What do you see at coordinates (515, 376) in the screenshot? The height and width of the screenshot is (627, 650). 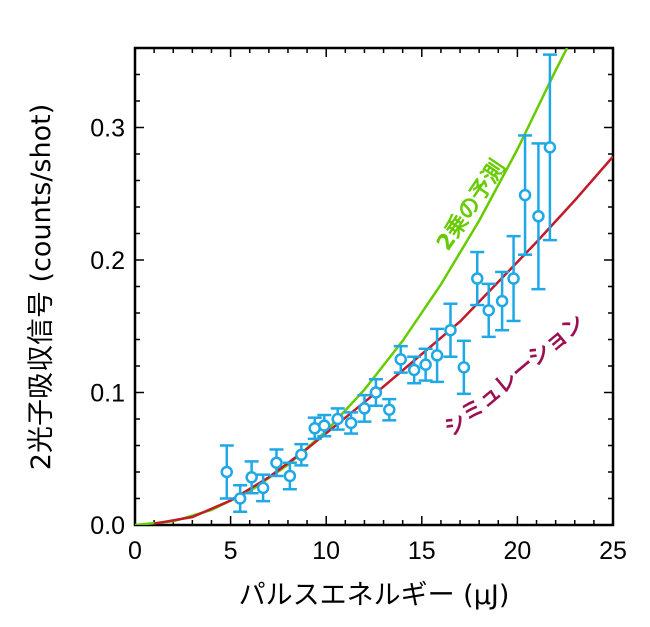 I see `simulation-label: シミュレーション` at bounding box center [515, 376].